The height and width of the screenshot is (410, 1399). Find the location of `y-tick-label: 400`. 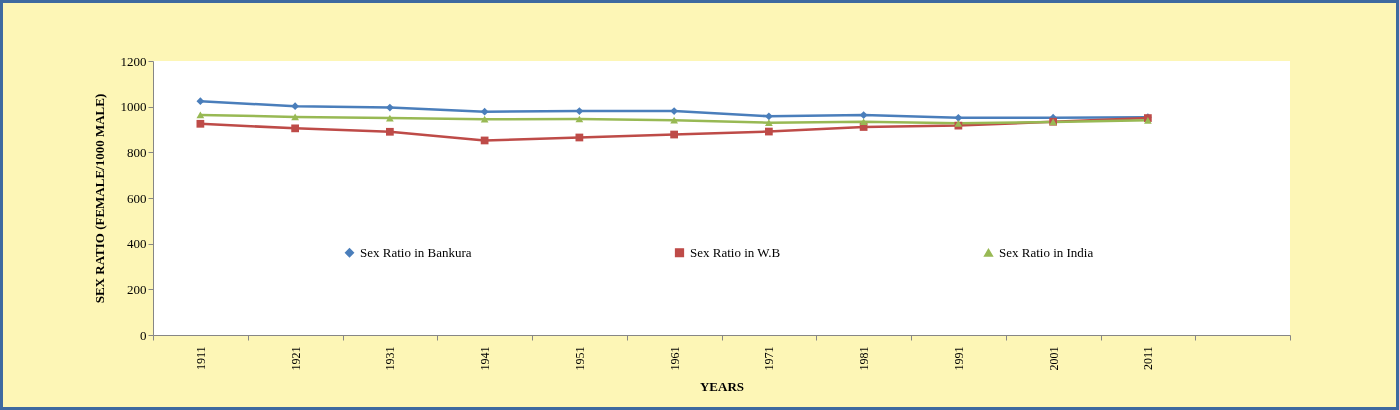

y-tick-label: 400 is located at coordinates (137, 244).